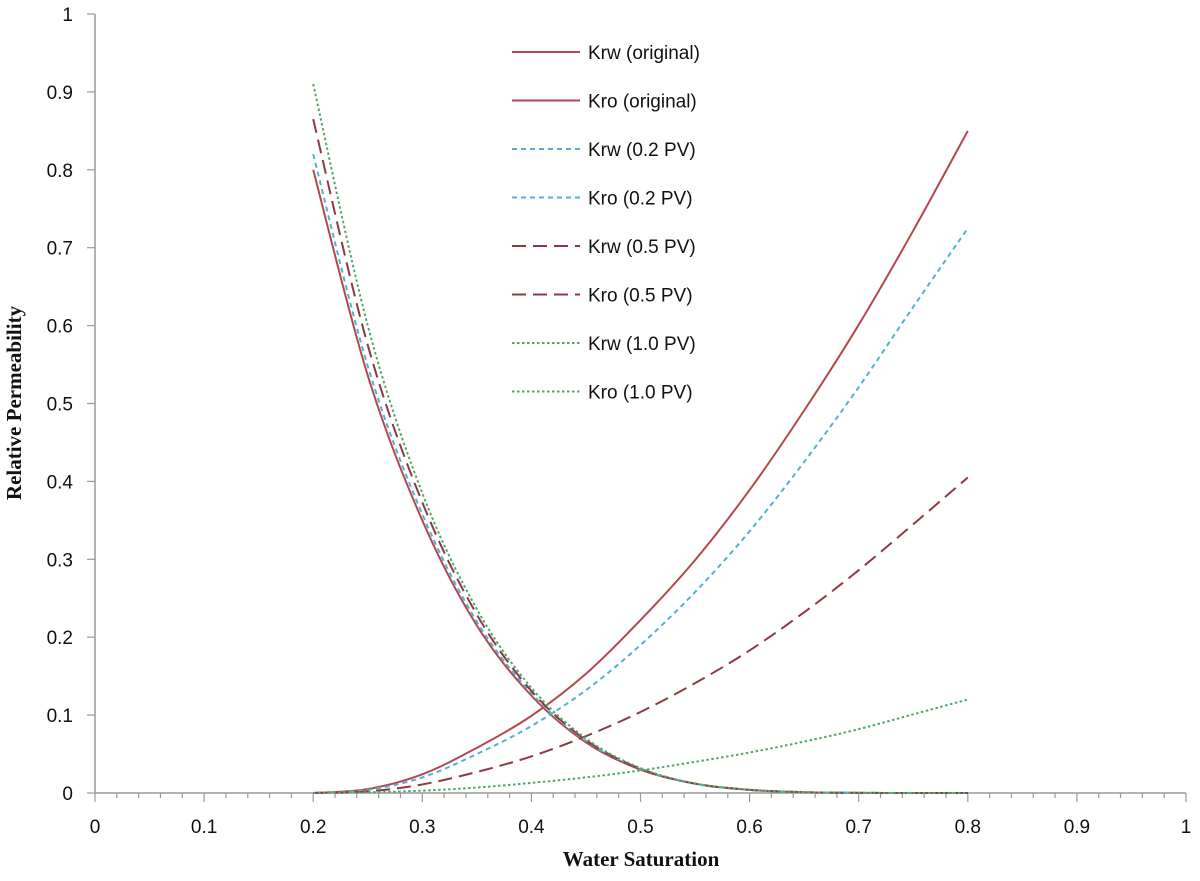  What do you see at coordinates (14, 402) in the screenshot?
I see `y-axis-title: Relative Permeability` at bounding box center [14, 402].